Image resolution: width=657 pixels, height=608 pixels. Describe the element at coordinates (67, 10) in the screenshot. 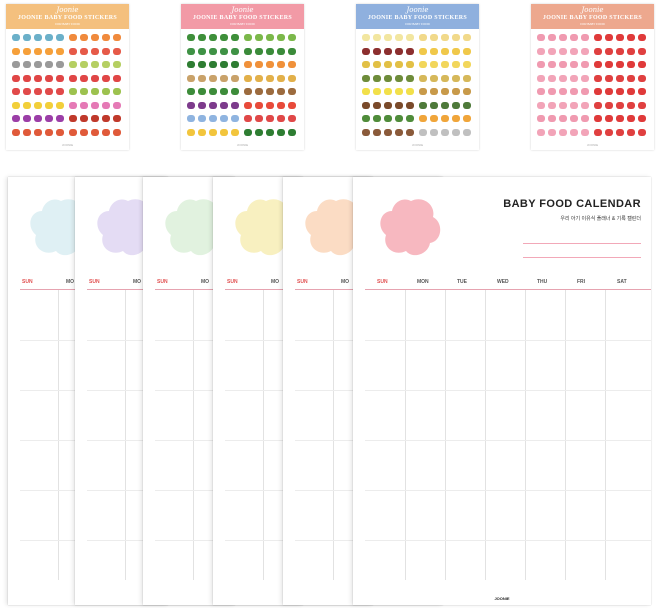

I see `sheet-script: Joonie` at that location.